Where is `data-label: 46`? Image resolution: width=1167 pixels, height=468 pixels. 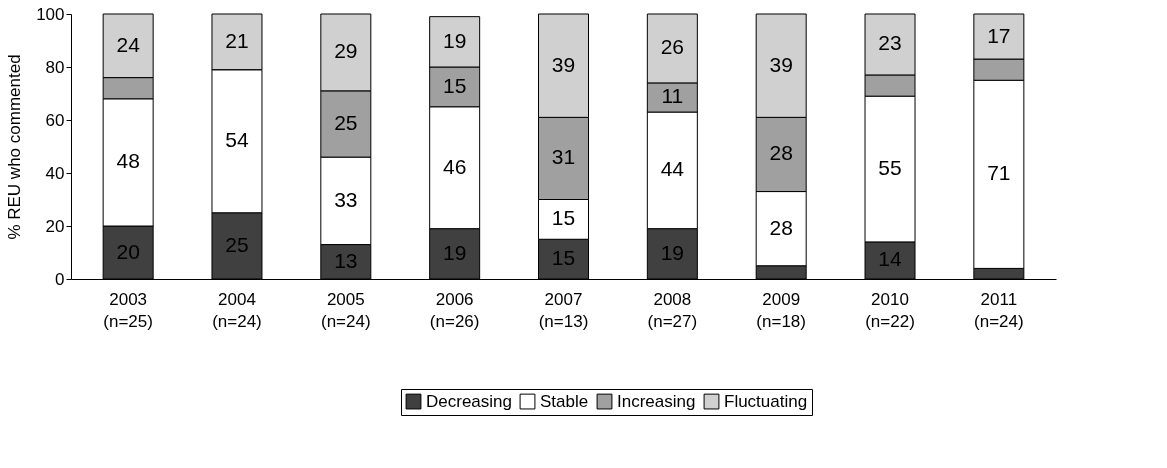 data-label: 46 is located at coordinates (454, 166).